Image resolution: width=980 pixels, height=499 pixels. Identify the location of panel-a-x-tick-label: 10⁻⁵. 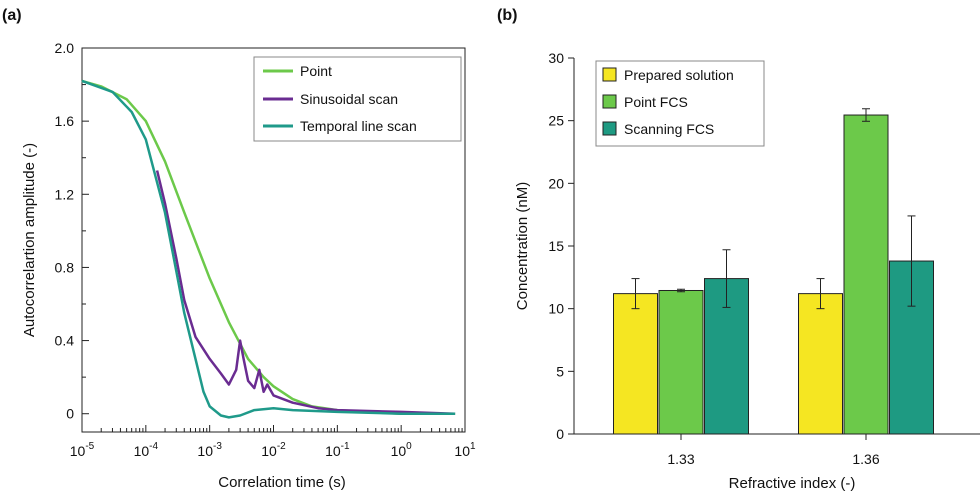
(82, 450).